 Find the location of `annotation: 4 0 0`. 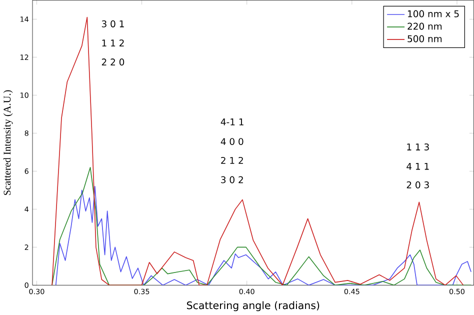

annotation: 4 0 0 is located at coordinates (232, 142).